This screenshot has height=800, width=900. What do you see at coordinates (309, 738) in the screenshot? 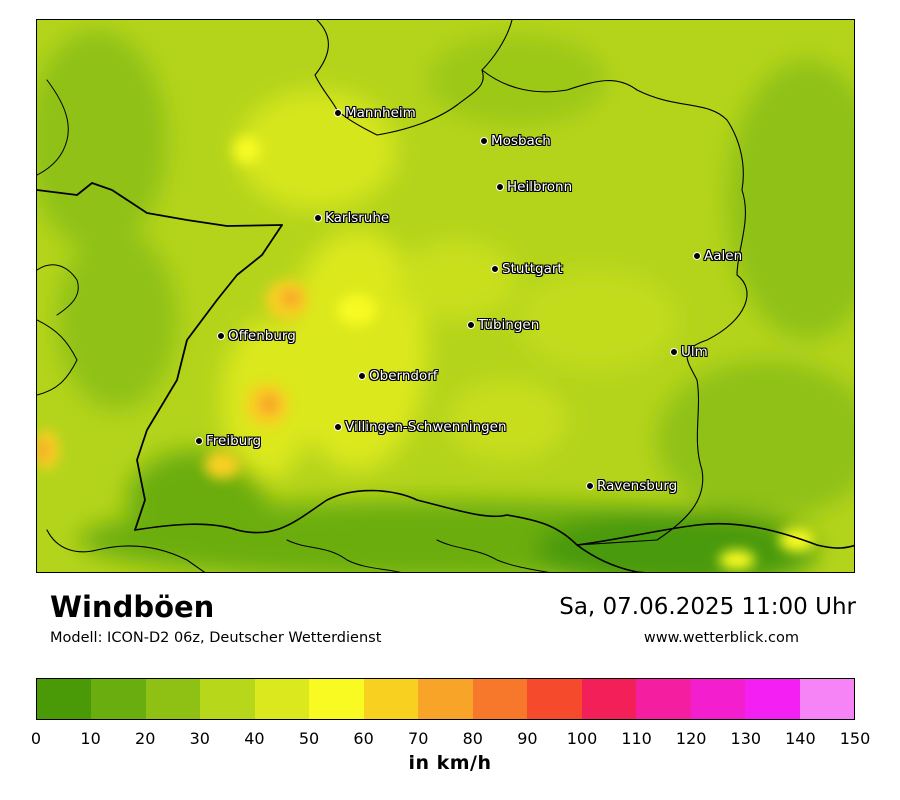
I see `legend-tick-label: 50` at bounding box center [309, 738].